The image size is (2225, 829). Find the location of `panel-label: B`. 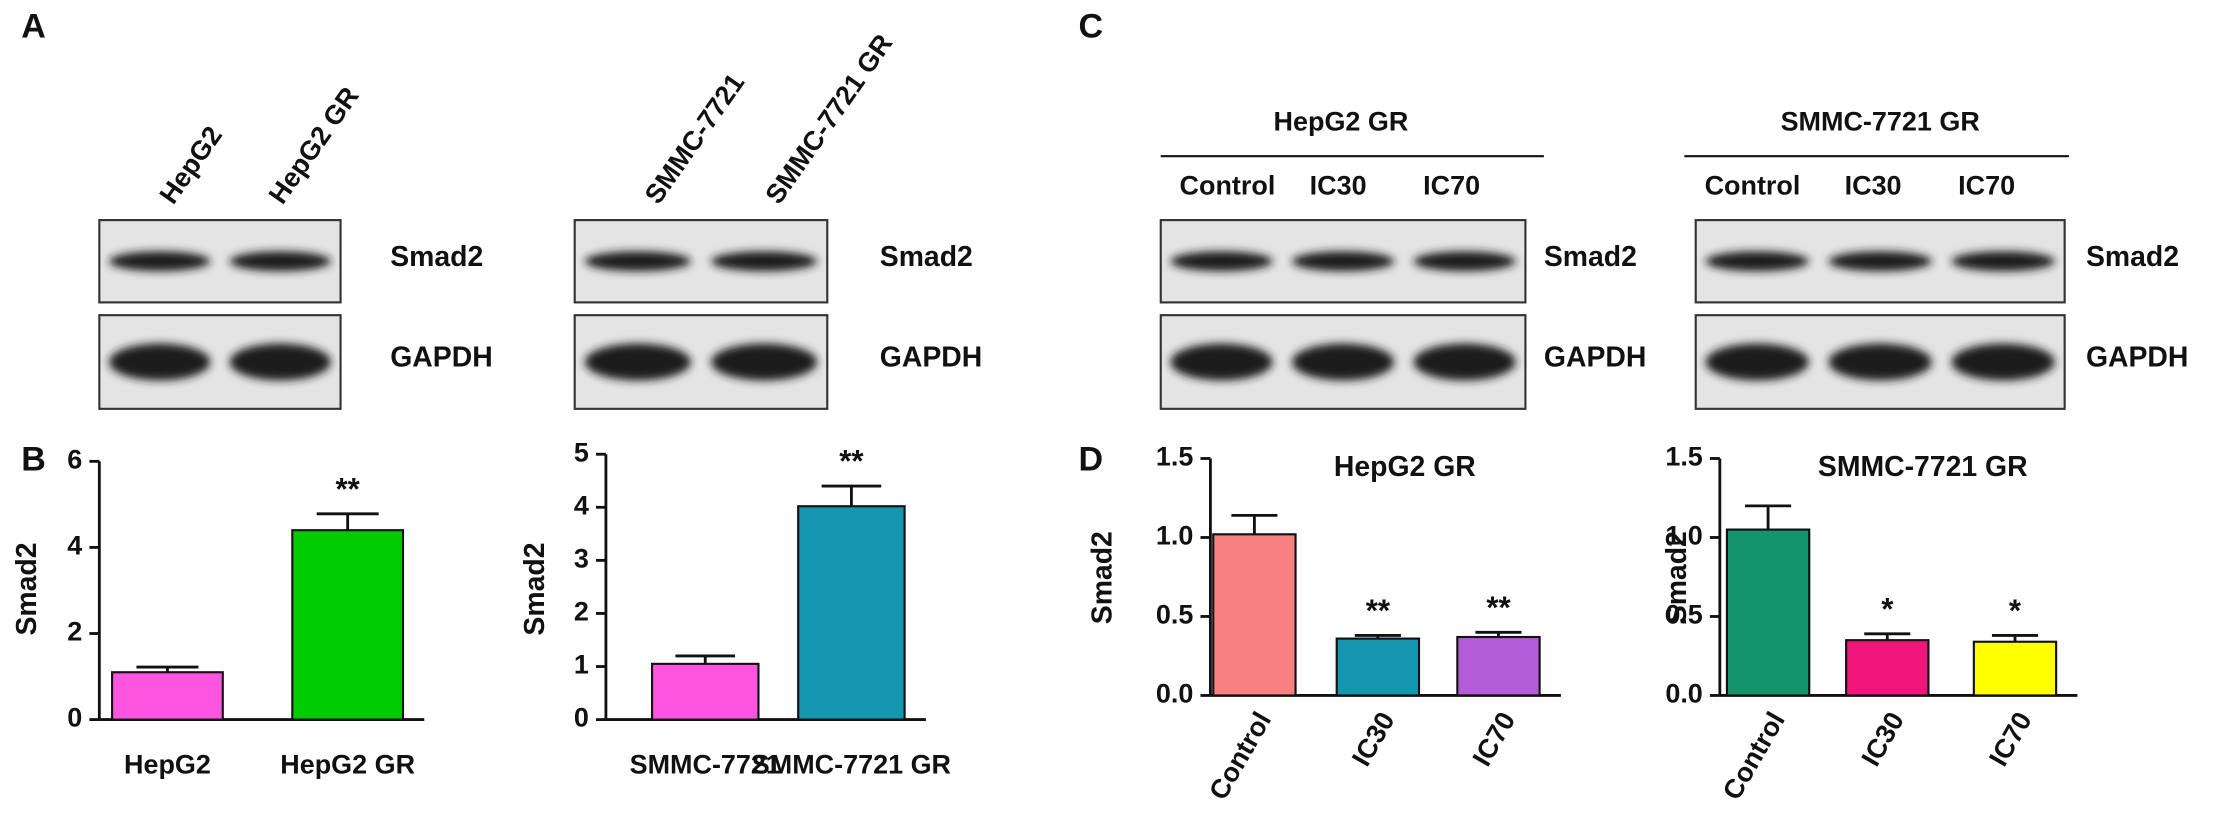

panel-label: B is located at coordinates (33, 459).